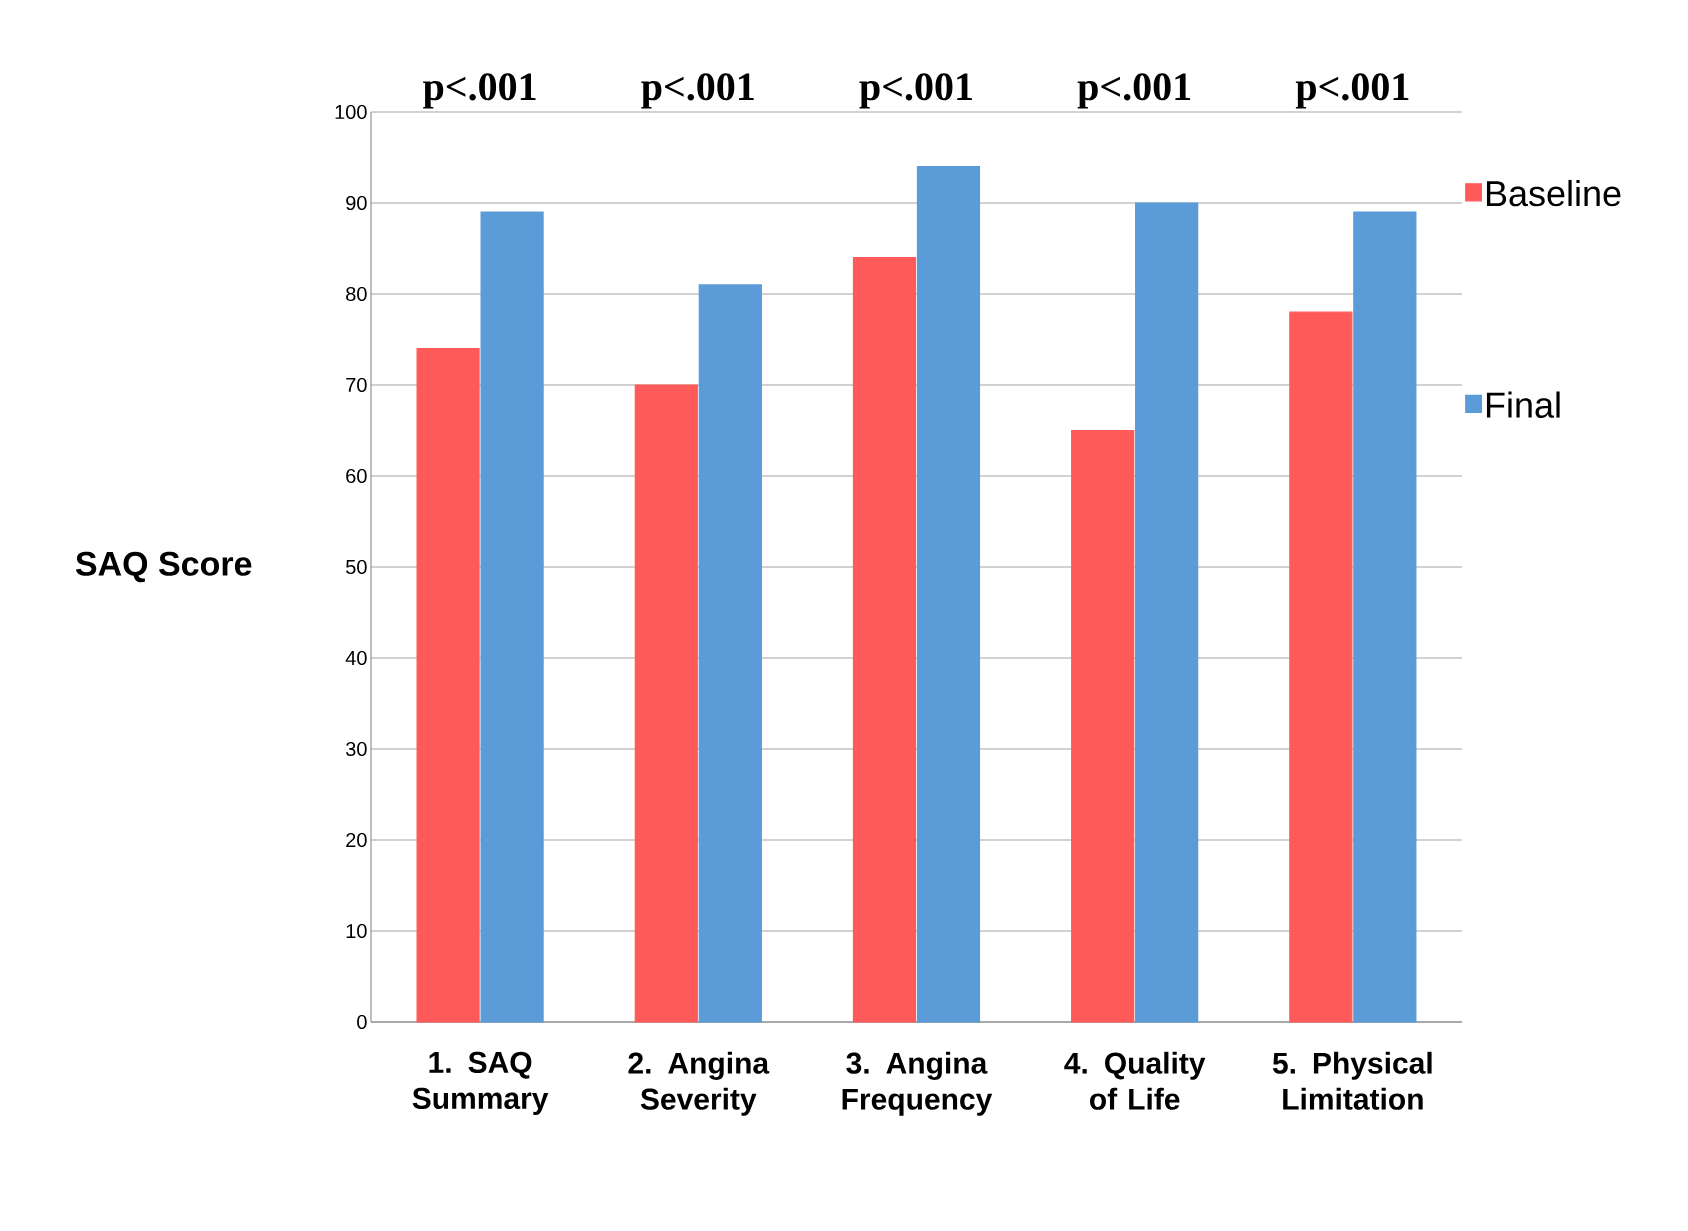 This screenshot has height=1231, width=1688. Describe the element at coordinates (356, 931) in the screenshot. I see `y-tick-label: 10` at that location.